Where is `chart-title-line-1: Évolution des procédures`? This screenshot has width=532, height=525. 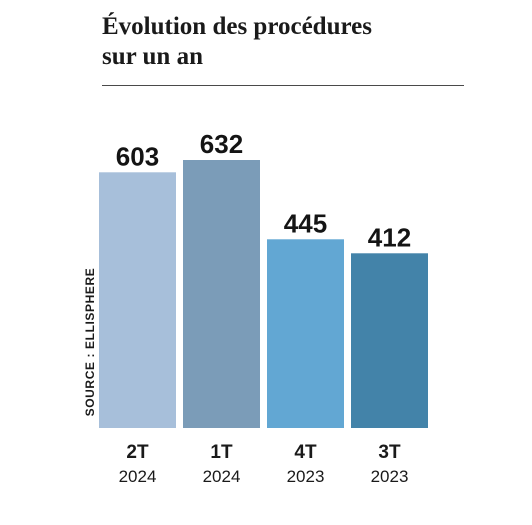 chart-title-line-1: Évolution des procédures is located at coordinates (237, 26).